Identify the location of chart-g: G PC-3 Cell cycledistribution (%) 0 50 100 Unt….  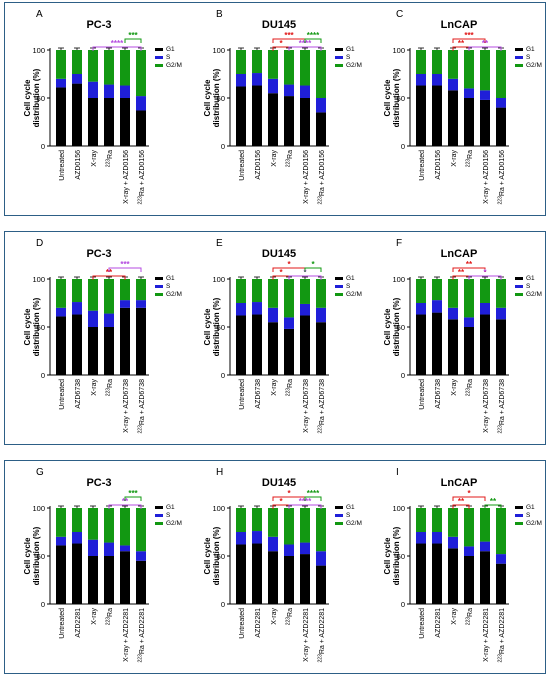
(102, 564).